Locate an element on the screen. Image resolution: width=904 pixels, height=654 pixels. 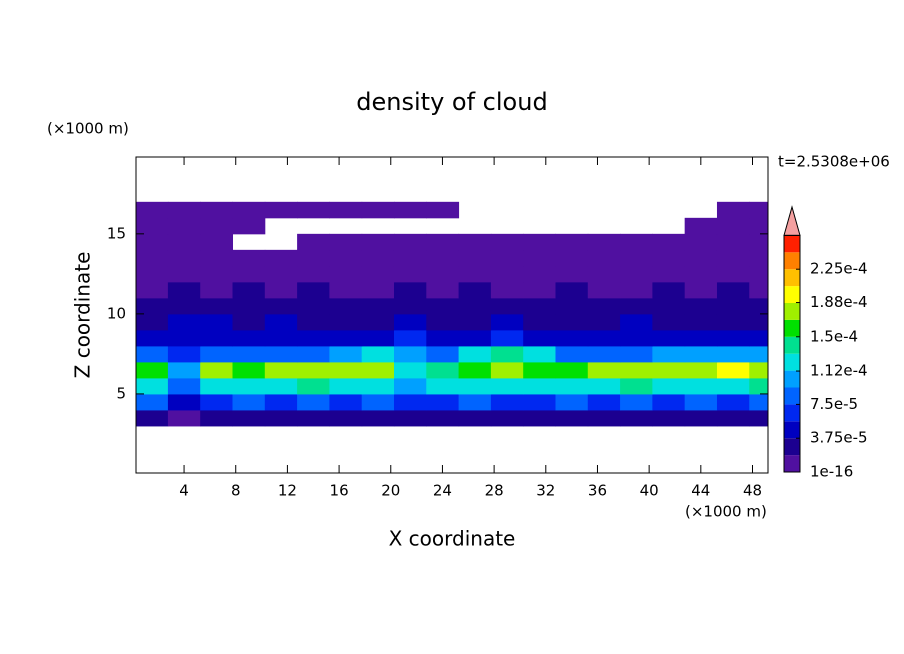
y-tick-label: 10 is located at coordinates (116, 313).